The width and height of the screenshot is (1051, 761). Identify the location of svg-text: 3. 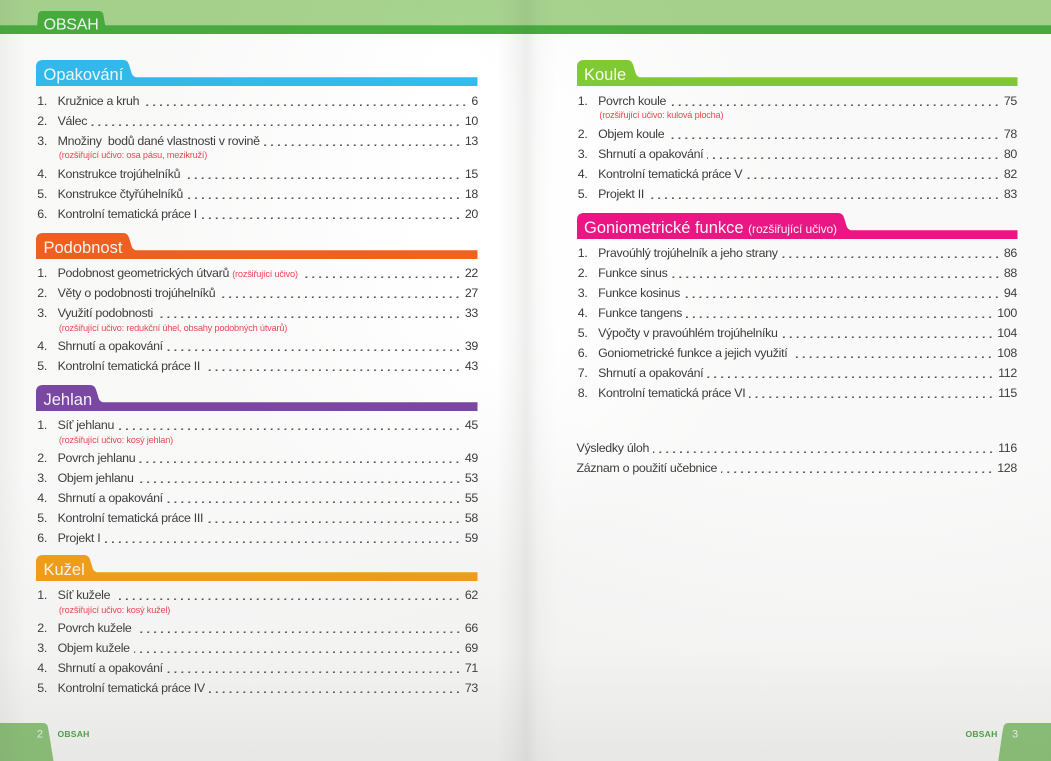
(1015, 735).